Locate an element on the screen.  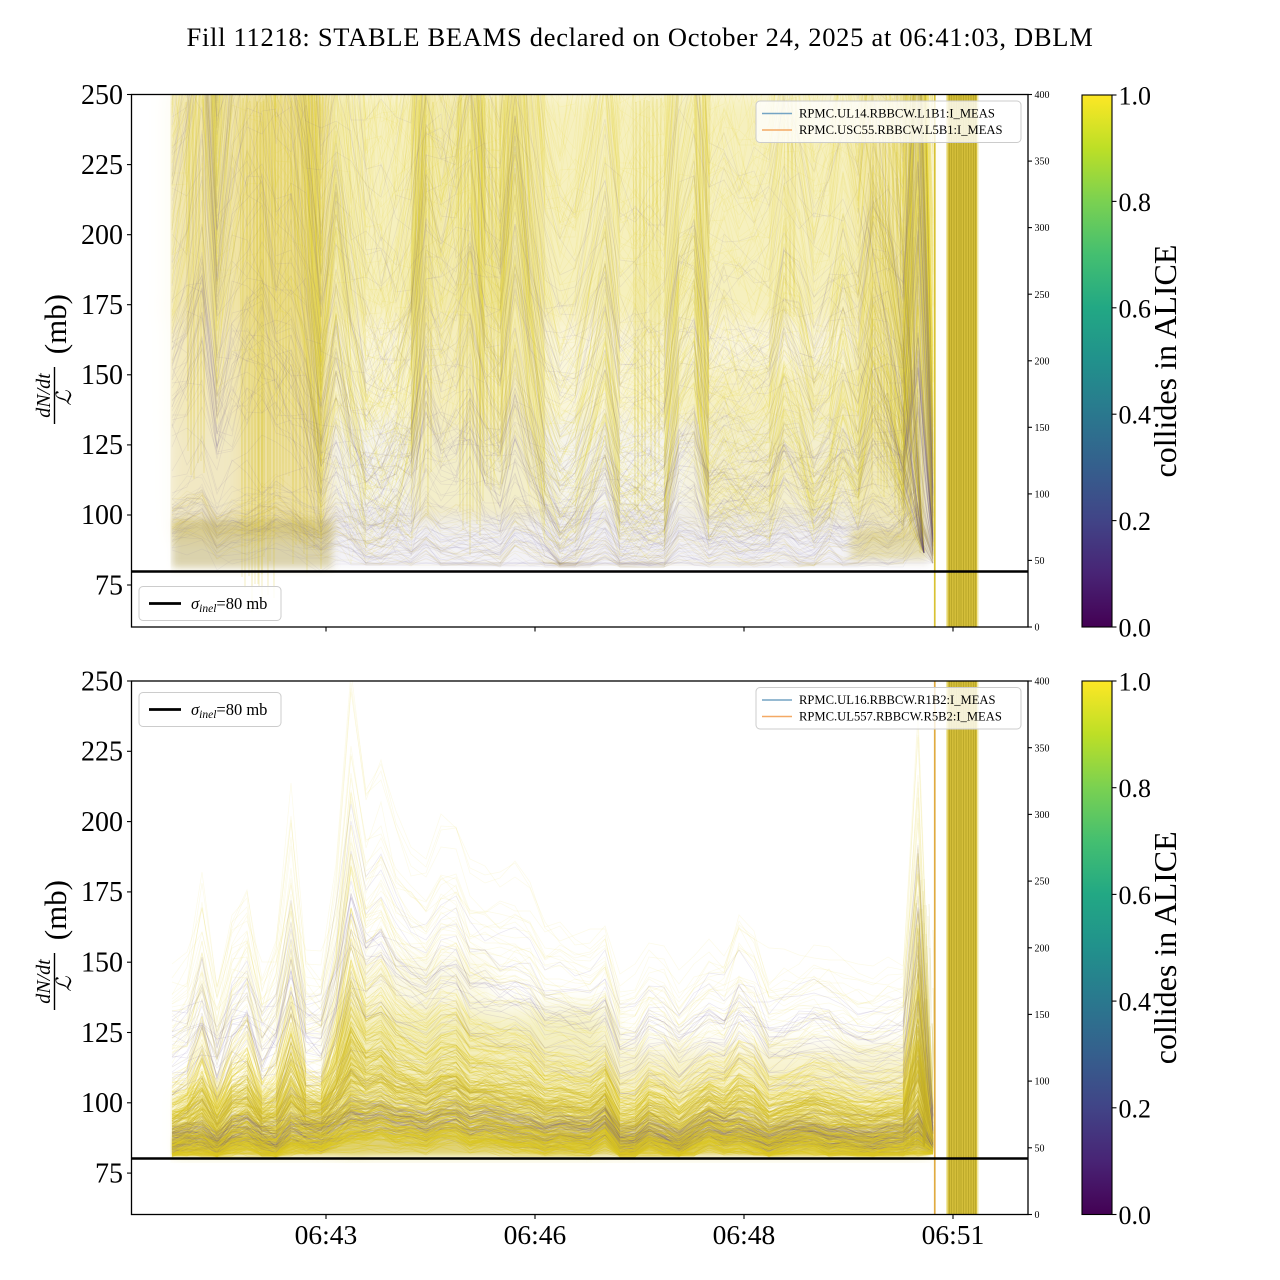
svg-text: RPMC.UL16.RBBCW.R1B2:I_MEAS is located at coordinates (897, 700).